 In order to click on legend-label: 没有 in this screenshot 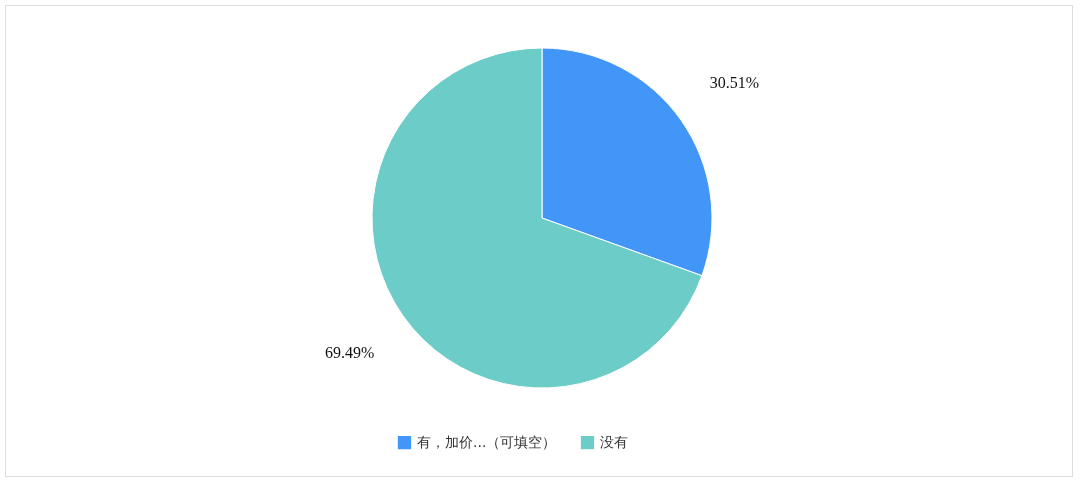, I will do `click(614, 441)`.